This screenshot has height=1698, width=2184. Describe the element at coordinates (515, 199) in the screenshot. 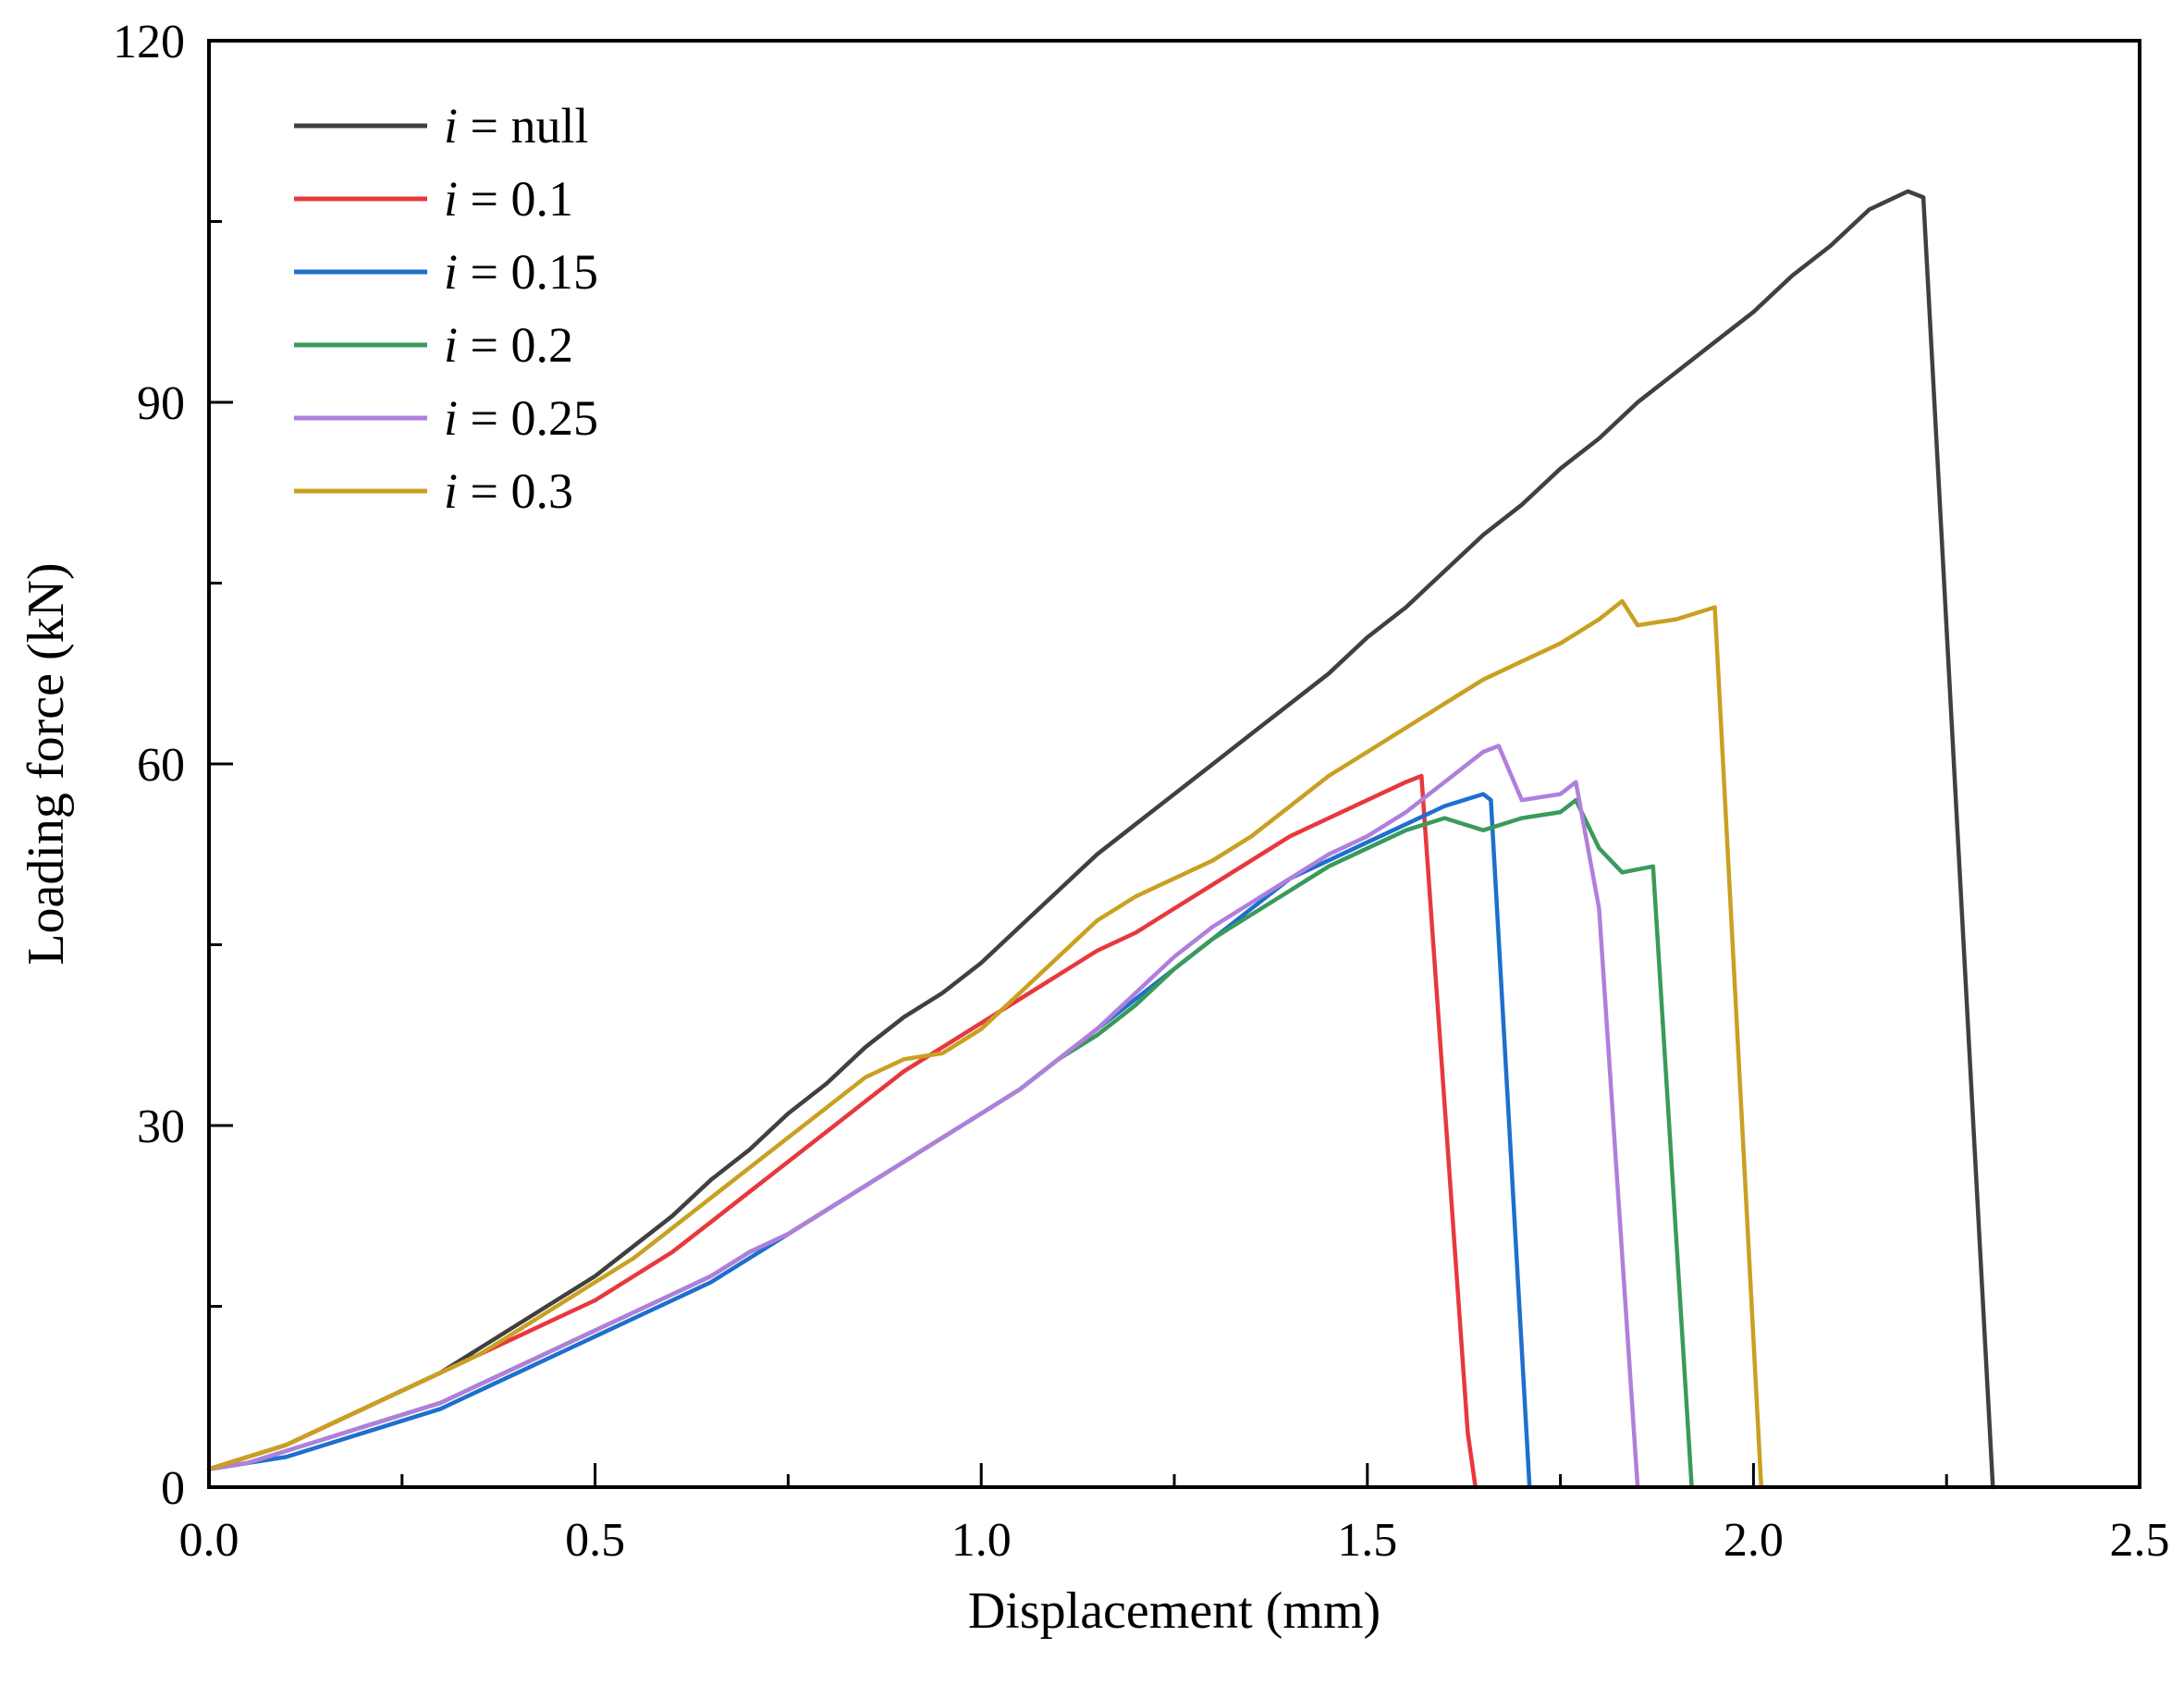

I see `legend-value: = 0.1` at that location.